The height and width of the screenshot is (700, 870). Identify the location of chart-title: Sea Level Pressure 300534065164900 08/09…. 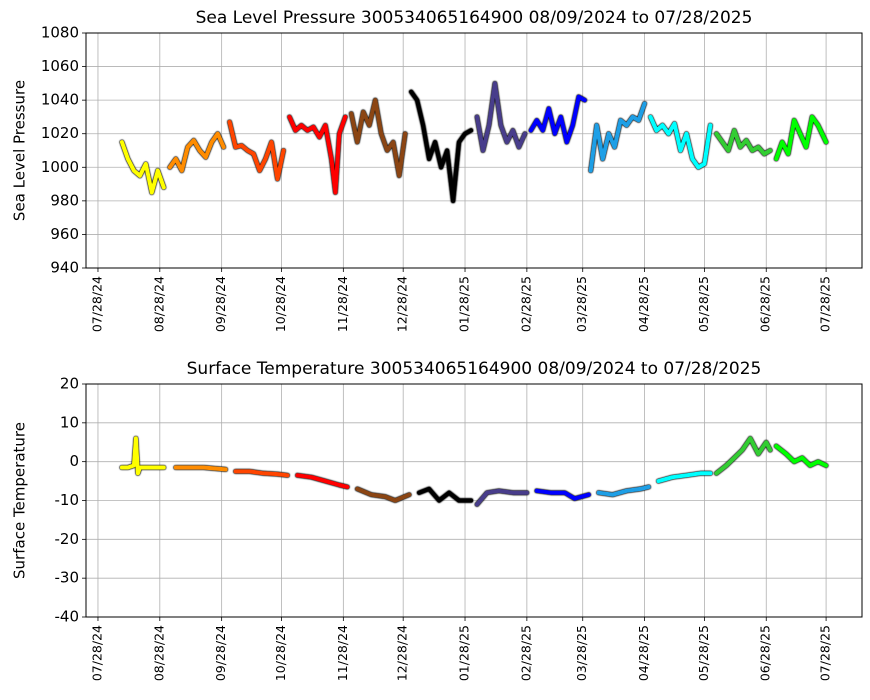
(474, 18).